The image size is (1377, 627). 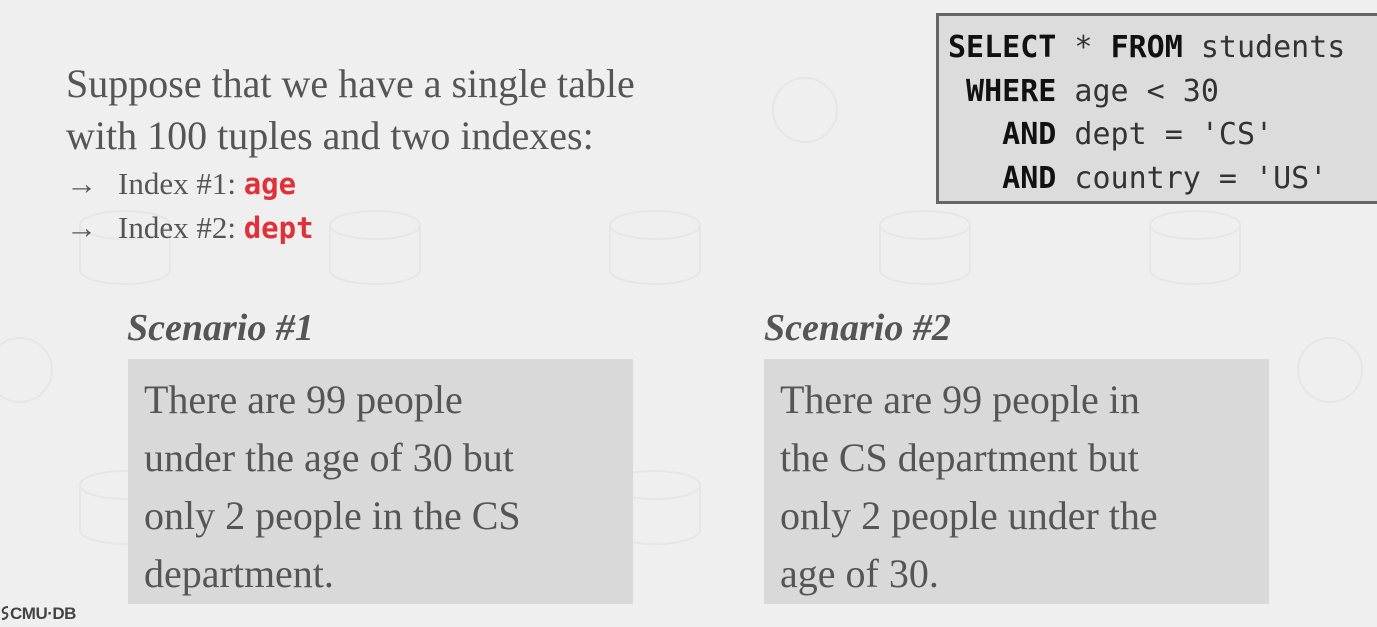 I want to click on sql-text: age < 30, so click(x=1137, y=91).